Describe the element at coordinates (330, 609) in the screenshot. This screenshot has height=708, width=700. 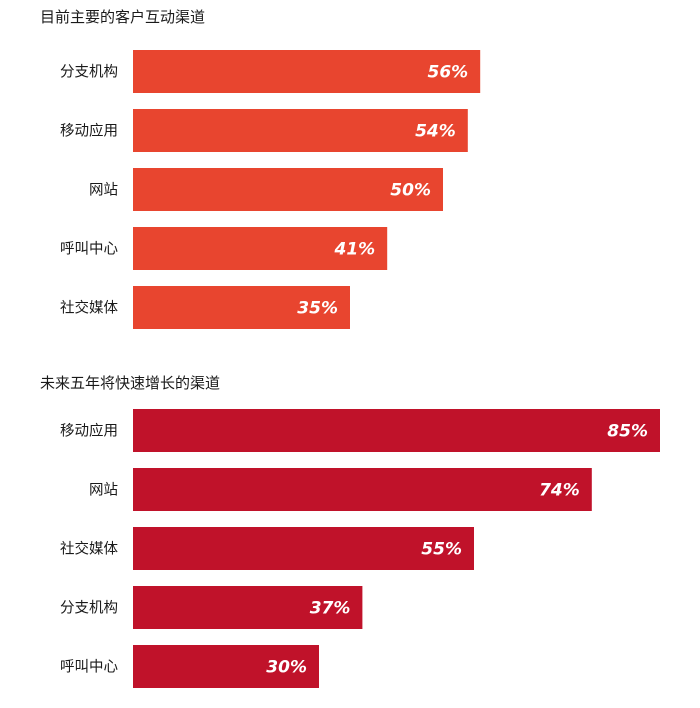
I see `value-label: 37%` at that location.